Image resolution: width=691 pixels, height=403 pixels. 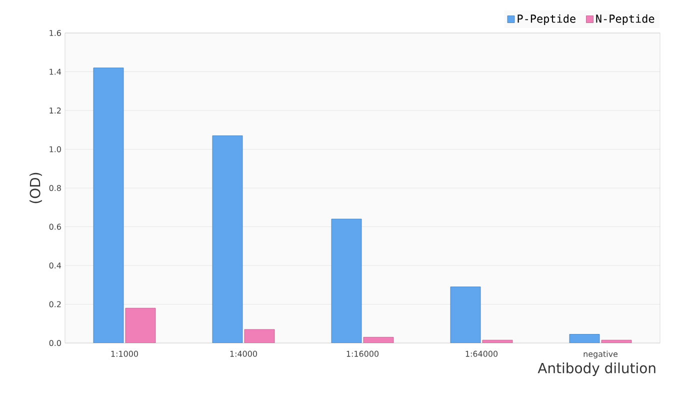 I want to click on legend-label: N-Peptide, so click(x=625, y=19).